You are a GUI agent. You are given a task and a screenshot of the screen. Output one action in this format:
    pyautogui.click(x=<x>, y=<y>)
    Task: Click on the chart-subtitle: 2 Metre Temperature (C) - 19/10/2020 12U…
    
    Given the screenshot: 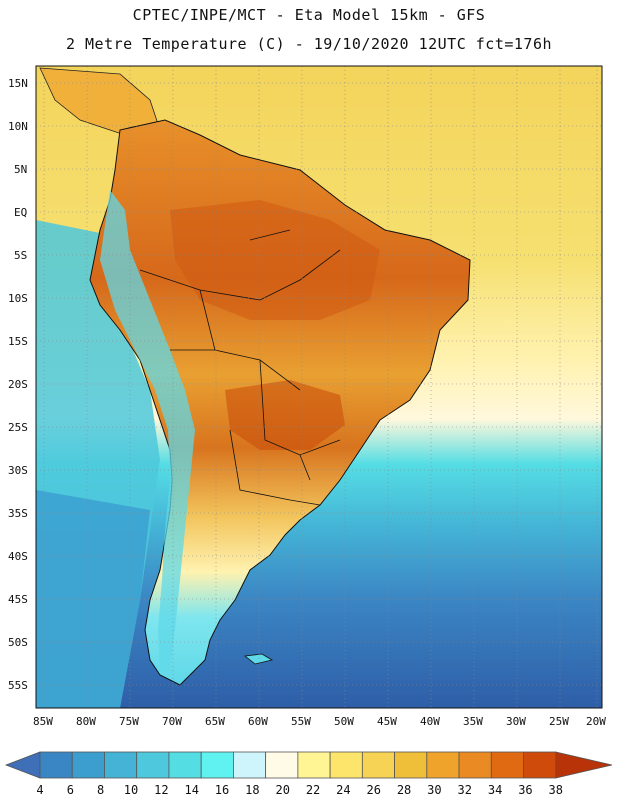 What is the action you would take?
    pyautogui.click(x=309, y=44)
    